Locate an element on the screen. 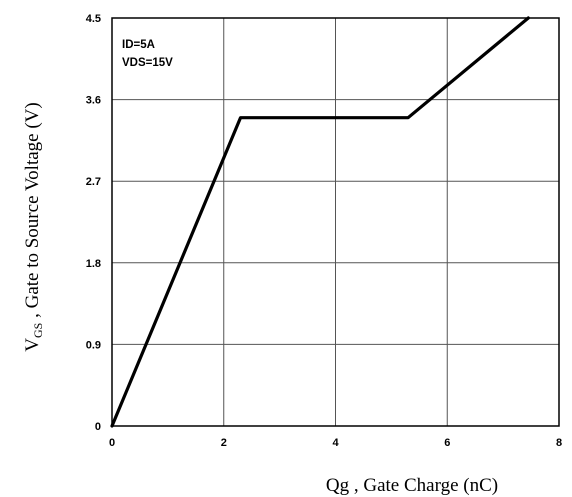  y-axis-title-main: V is located at coordinates (32, 345).